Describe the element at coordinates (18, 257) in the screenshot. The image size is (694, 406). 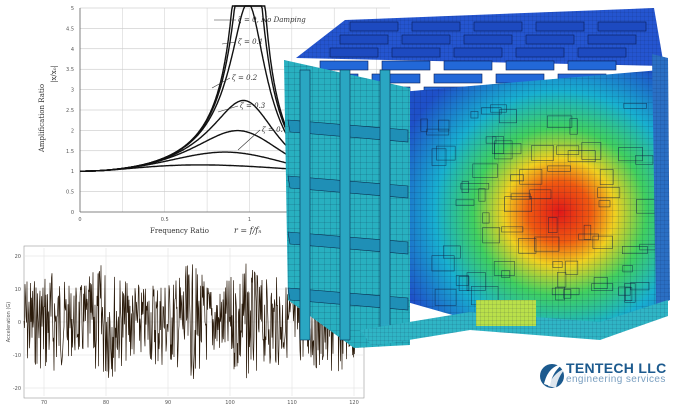
I see `time-y-tick: 20` at that location.